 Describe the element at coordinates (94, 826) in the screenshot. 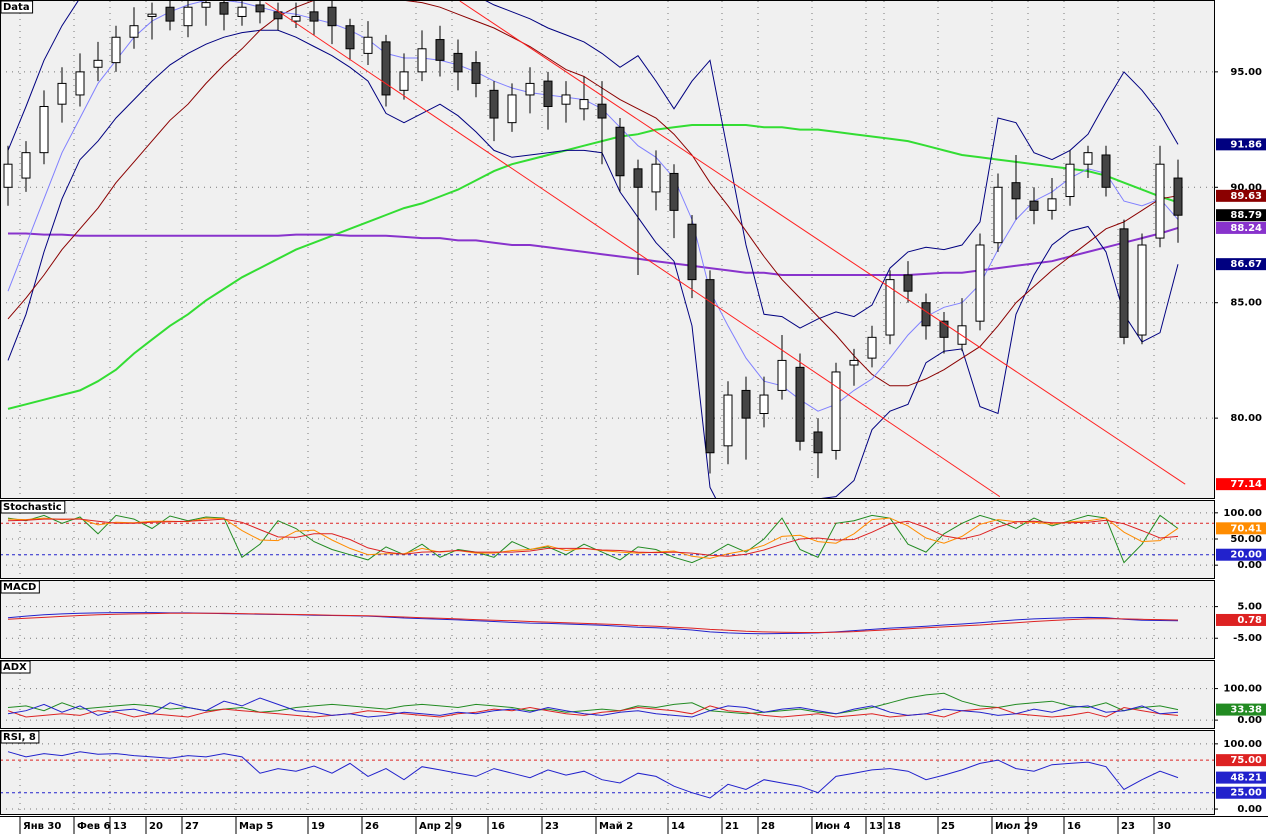

I see `x-tick-label: Фев 6` at that location.